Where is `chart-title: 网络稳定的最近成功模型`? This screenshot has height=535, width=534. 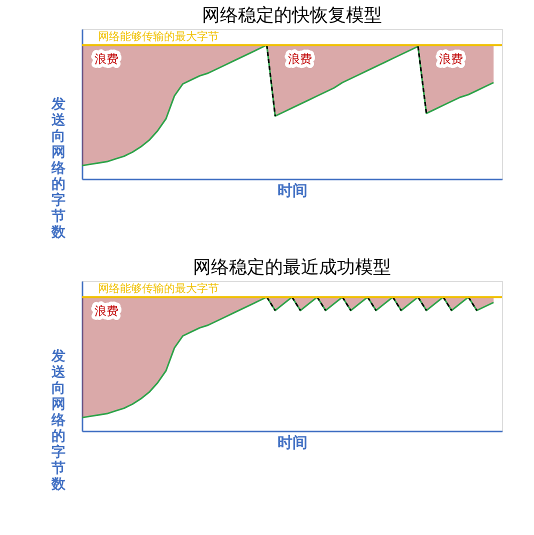
chart-title: 网络稳定的最近成功模型 is located at coordinates (292, 267).